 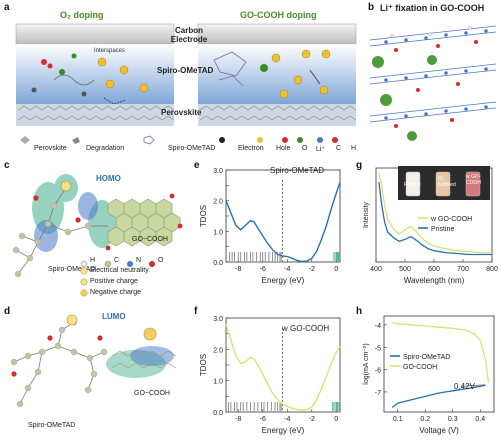 What do you see at coordinates (439, 430) in the screenshot?
I see `x-axis-label: Voltage (V)` at bounding box center [439, 430].